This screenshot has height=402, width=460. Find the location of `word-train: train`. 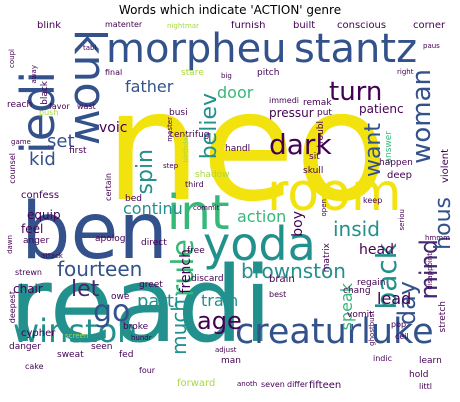

word-train: train is located at coordinates (220, 300).